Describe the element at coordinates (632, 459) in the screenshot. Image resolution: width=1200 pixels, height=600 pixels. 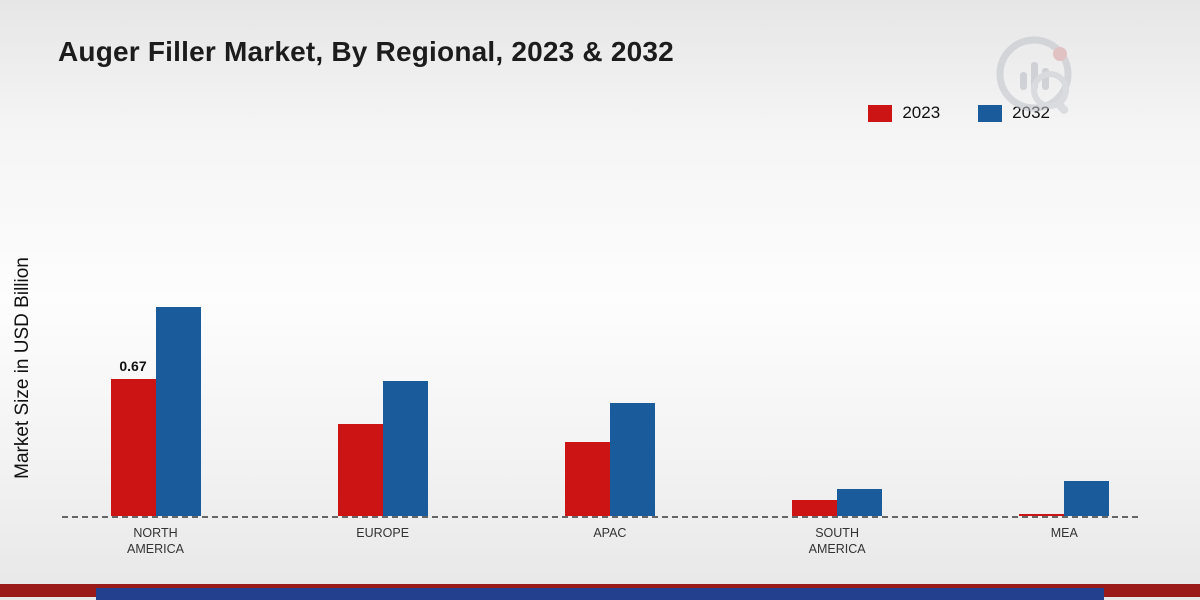
I see `bar-2032-apac` at that location.